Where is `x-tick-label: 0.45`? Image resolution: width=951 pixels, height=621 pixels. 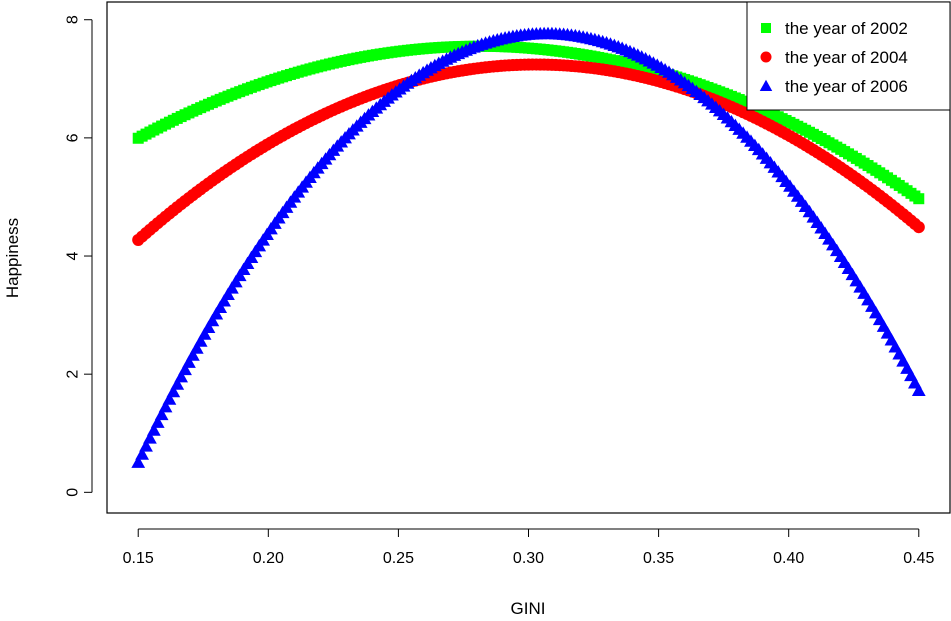 x-tick-label: 0.45 is located at coordinates (918, 558).